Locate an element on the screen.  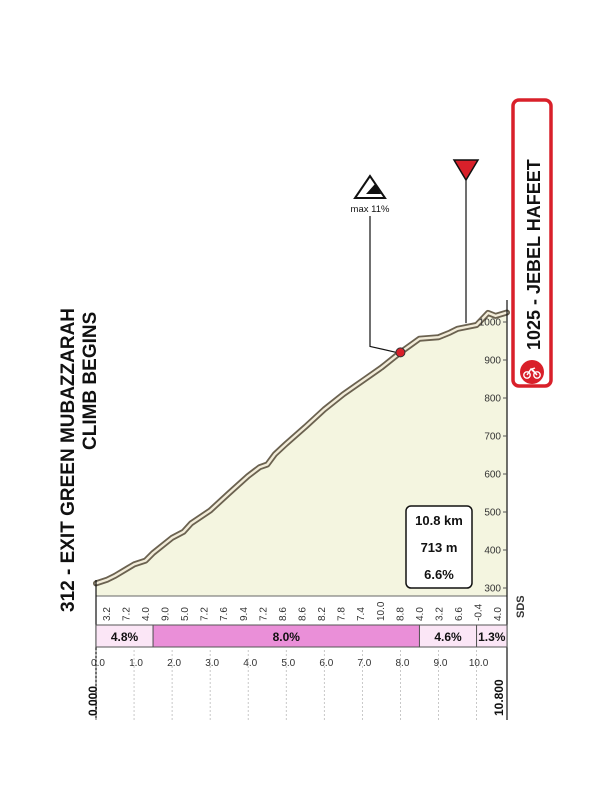
sds-label: SDS is located at coordinates (521, 606).